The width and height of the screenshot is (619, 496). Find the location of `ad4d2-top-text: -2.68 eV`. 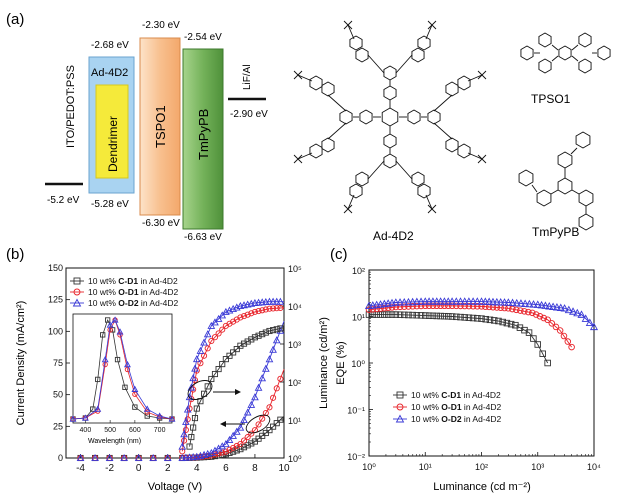

ad4d2-top-text: -2.68 eV is located at coordinates (110, 45).